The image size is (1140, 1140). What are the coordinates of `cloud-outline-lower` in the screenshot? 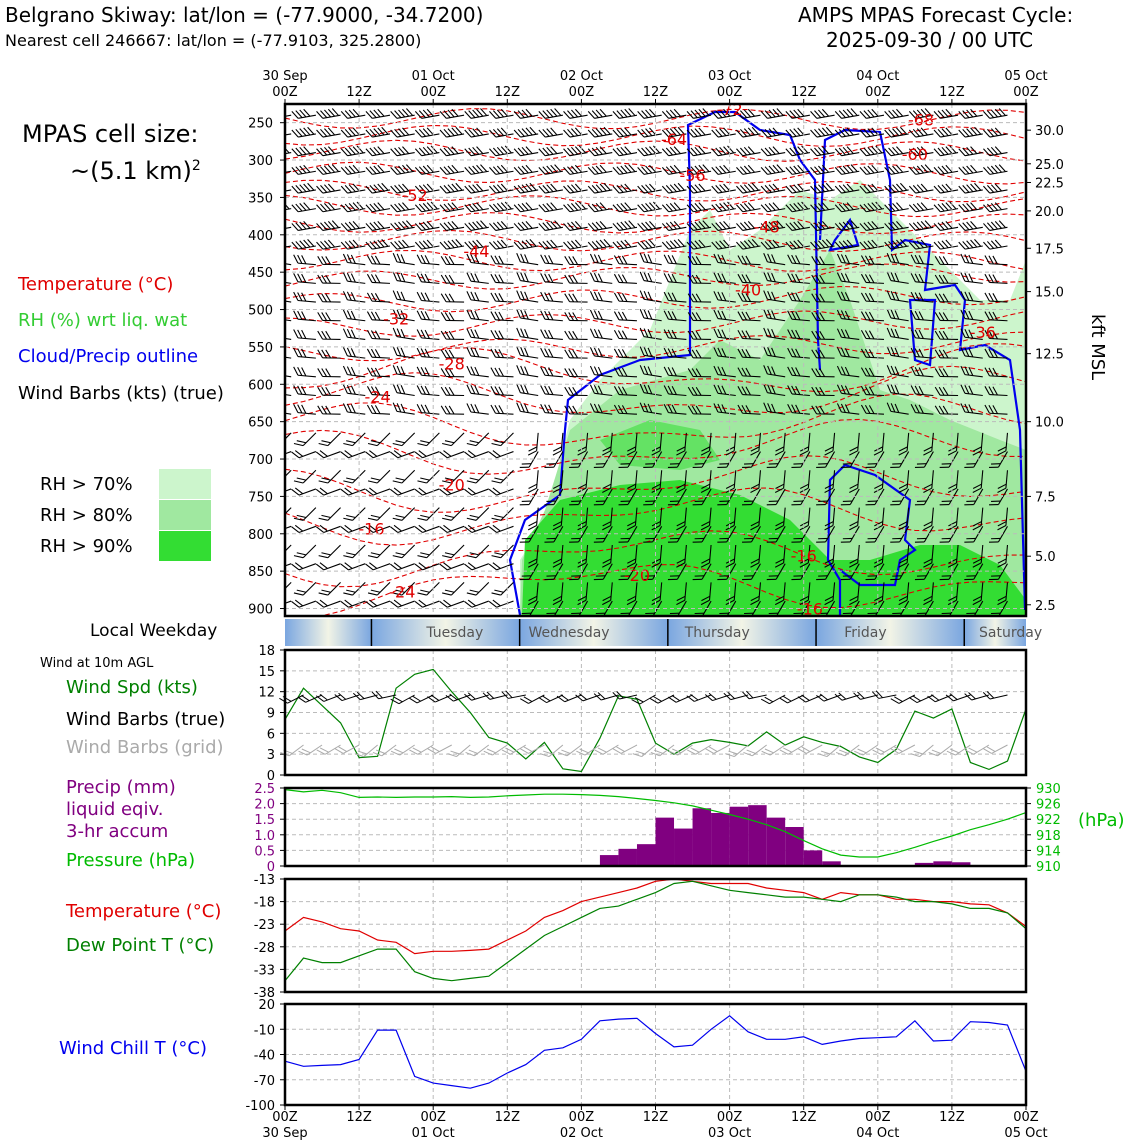 It's located at (871, 539).